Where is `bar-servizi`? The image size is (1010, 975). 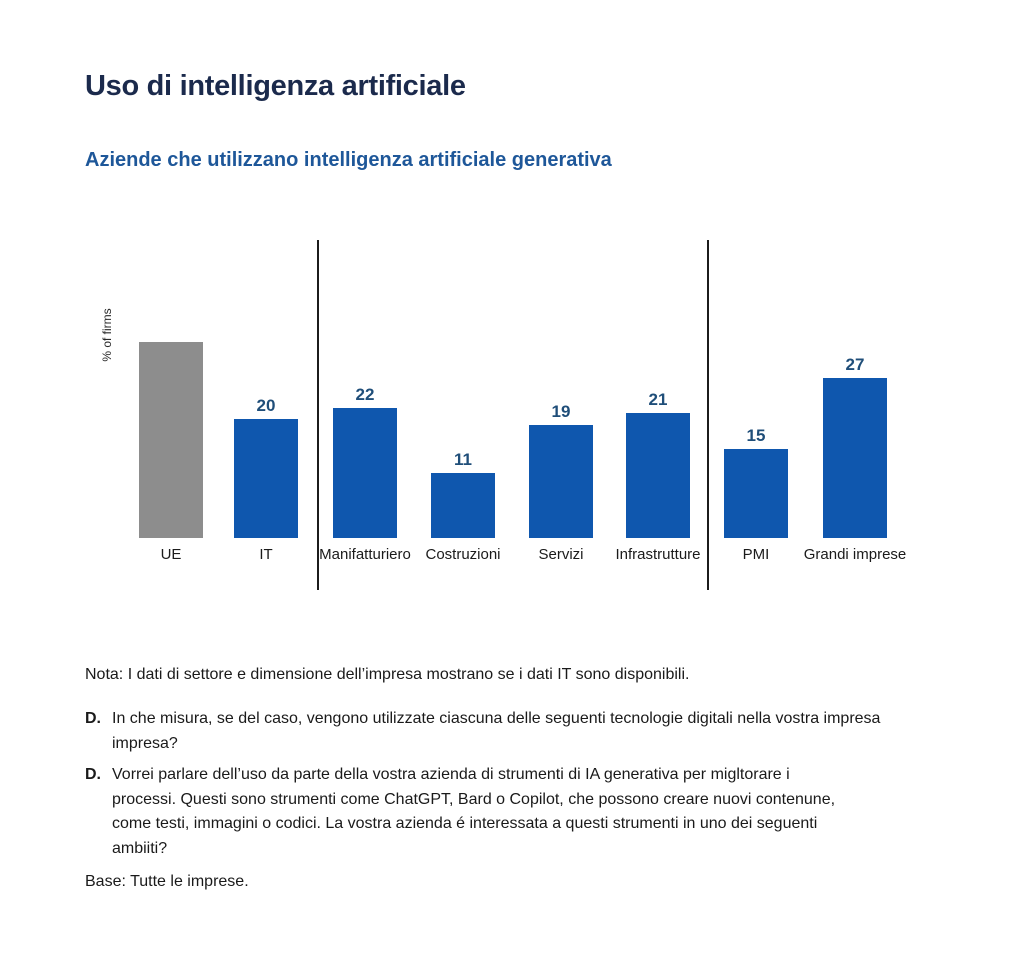 bar-servizi is located at coordinates (561, 481).